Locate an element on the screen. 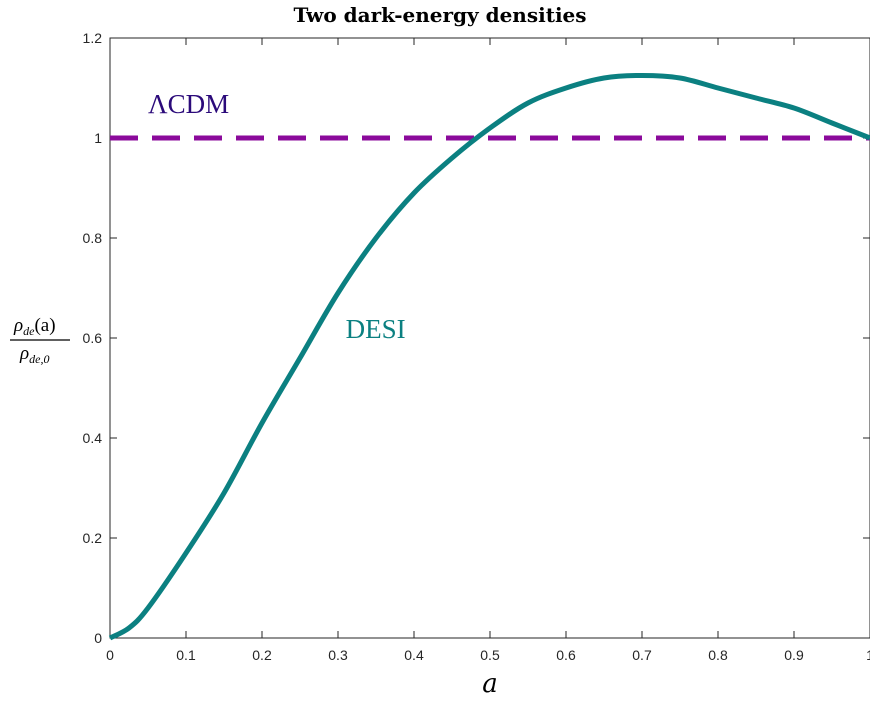 The width and height of the screenshot is (870, 704). x-tick-label: 0.8 is located at coordinates (718, 655).